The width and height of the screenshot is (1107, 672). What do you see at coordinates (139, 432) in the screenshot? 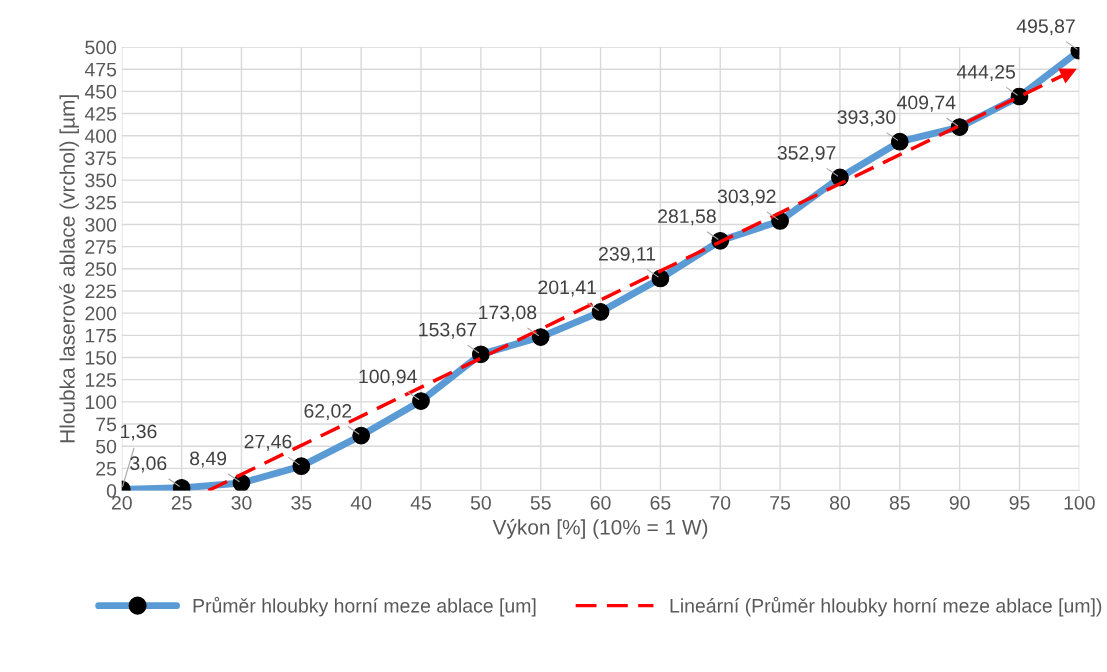
I see `data-label: 1,36` at bounding box center [139, 432].